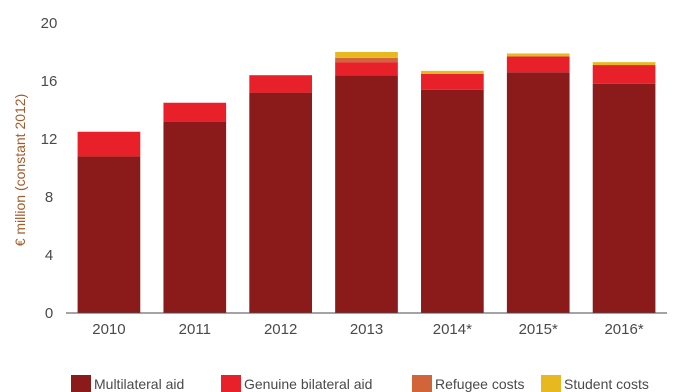 This screenshot has height=392, width=677. What do you see at coordinates (49, 313) in the screenshot?
I see `y-tick-label: 0` at bounding box center [49, 313].